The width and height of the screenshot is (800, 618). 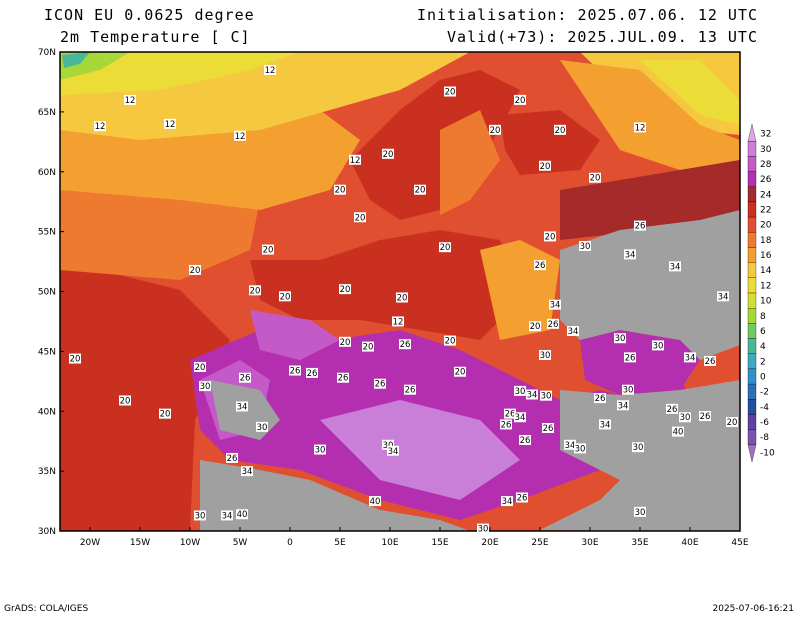 What do you see at coordinates (765, 211) in the screenshot?
I see `colorbar-label: 22` at bounding box center [765, 211].